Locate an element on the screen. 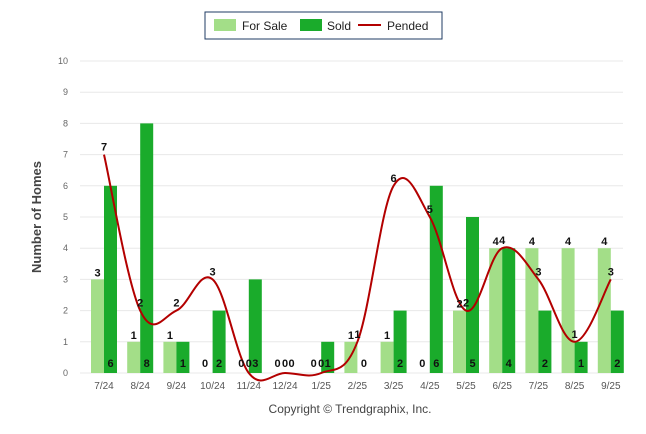 This screenshot has width=646, height=434. x-tick-label: 4/25 is located at coordinates (430, 386).